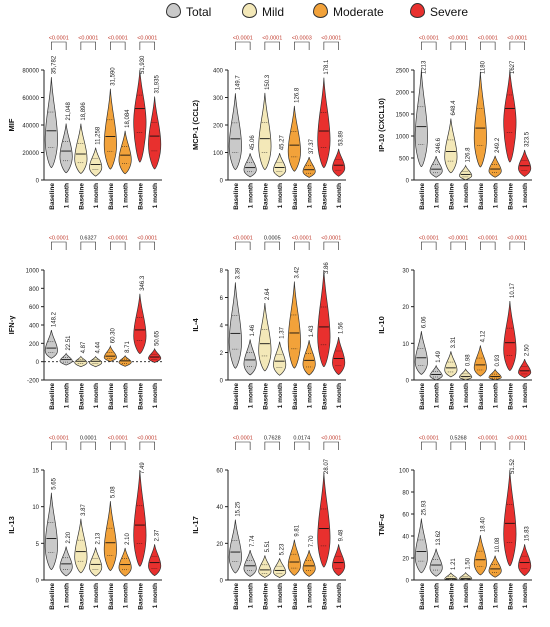 This screenshot has width=550, height=627. I want to click on legend-swatch-total, so click(173, 10).